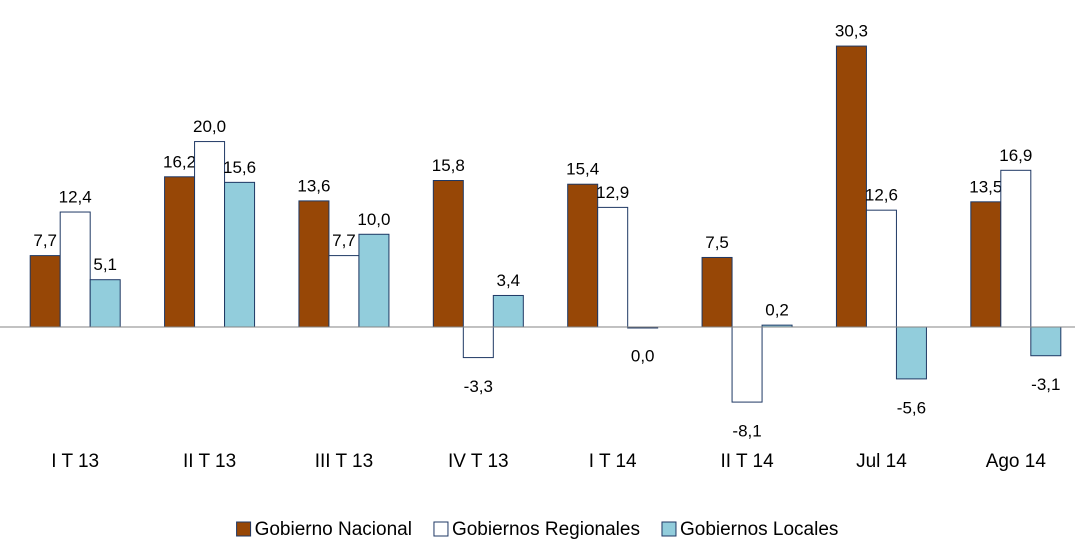 The width and height of the screenshot is (1075, 546). What do you see at coordinates (881, 461) in the screenshot?
I see `x-tick-label: Jul 14` at bounding box center [881, 461].